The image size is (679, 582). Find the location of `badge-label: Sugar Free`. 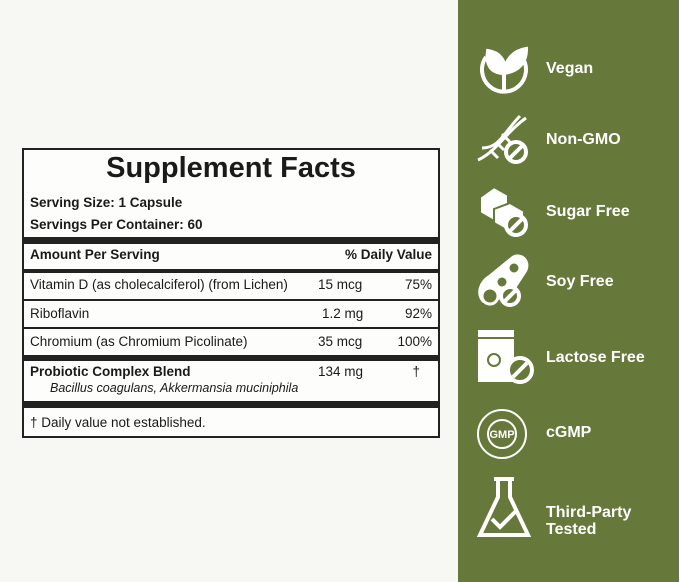

badge-label: Sugar Free is located at coordinates (588, 211).